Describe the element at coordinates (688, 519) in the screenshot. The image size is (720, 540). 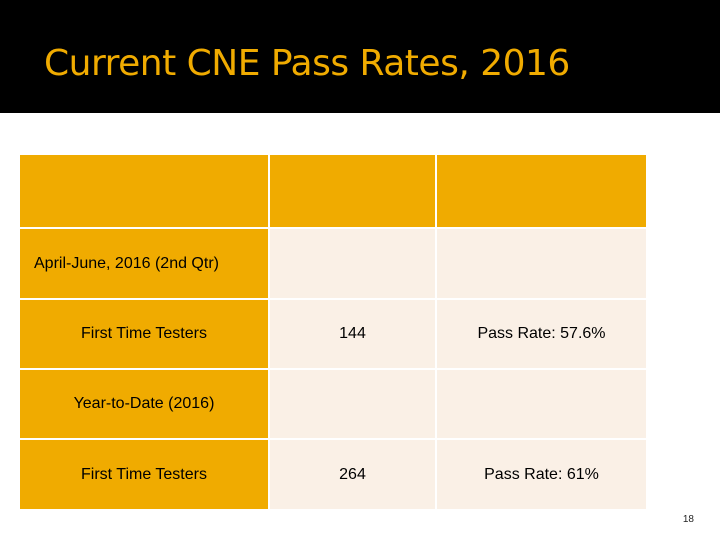
I see `page-number: 18` at that location.